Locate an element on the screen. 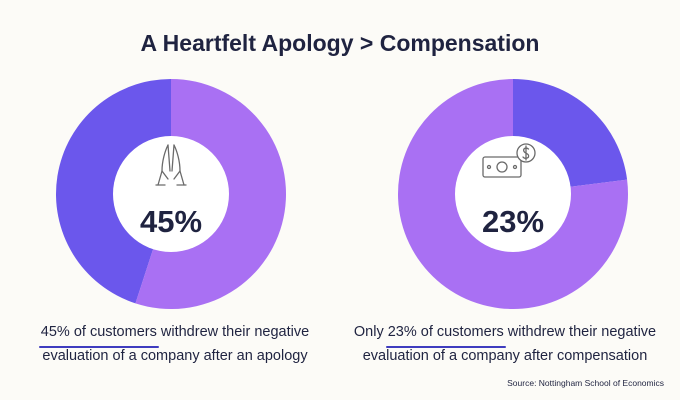 This screenshot has height=400, width=680. center-percentage: 23% is located at coordinates (513, 221).